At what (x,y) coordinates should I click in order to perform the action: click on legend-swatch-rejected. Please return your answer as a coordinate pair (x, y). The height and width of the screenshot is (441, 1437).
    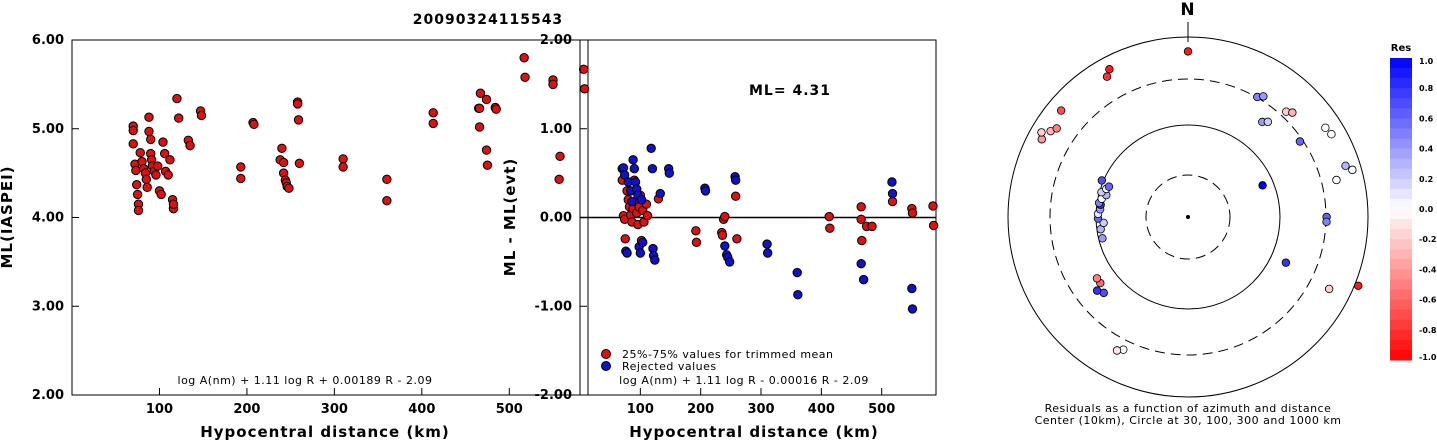
    Looking at the image, I should click on (606, 366).